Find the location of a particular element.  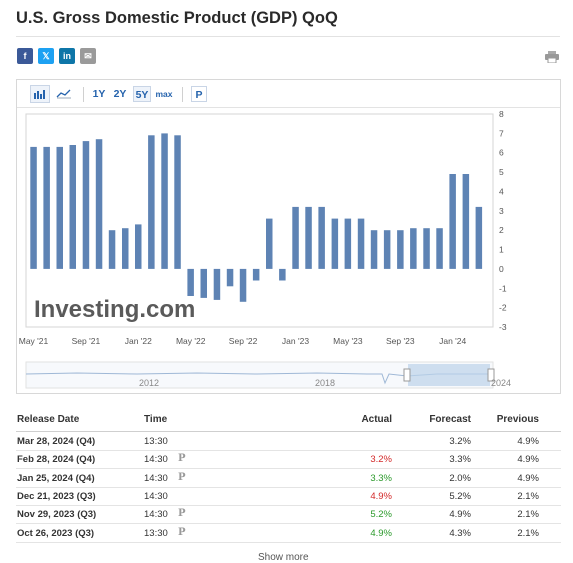

y-tick-label: 3 is located at coordinates (501, 211).